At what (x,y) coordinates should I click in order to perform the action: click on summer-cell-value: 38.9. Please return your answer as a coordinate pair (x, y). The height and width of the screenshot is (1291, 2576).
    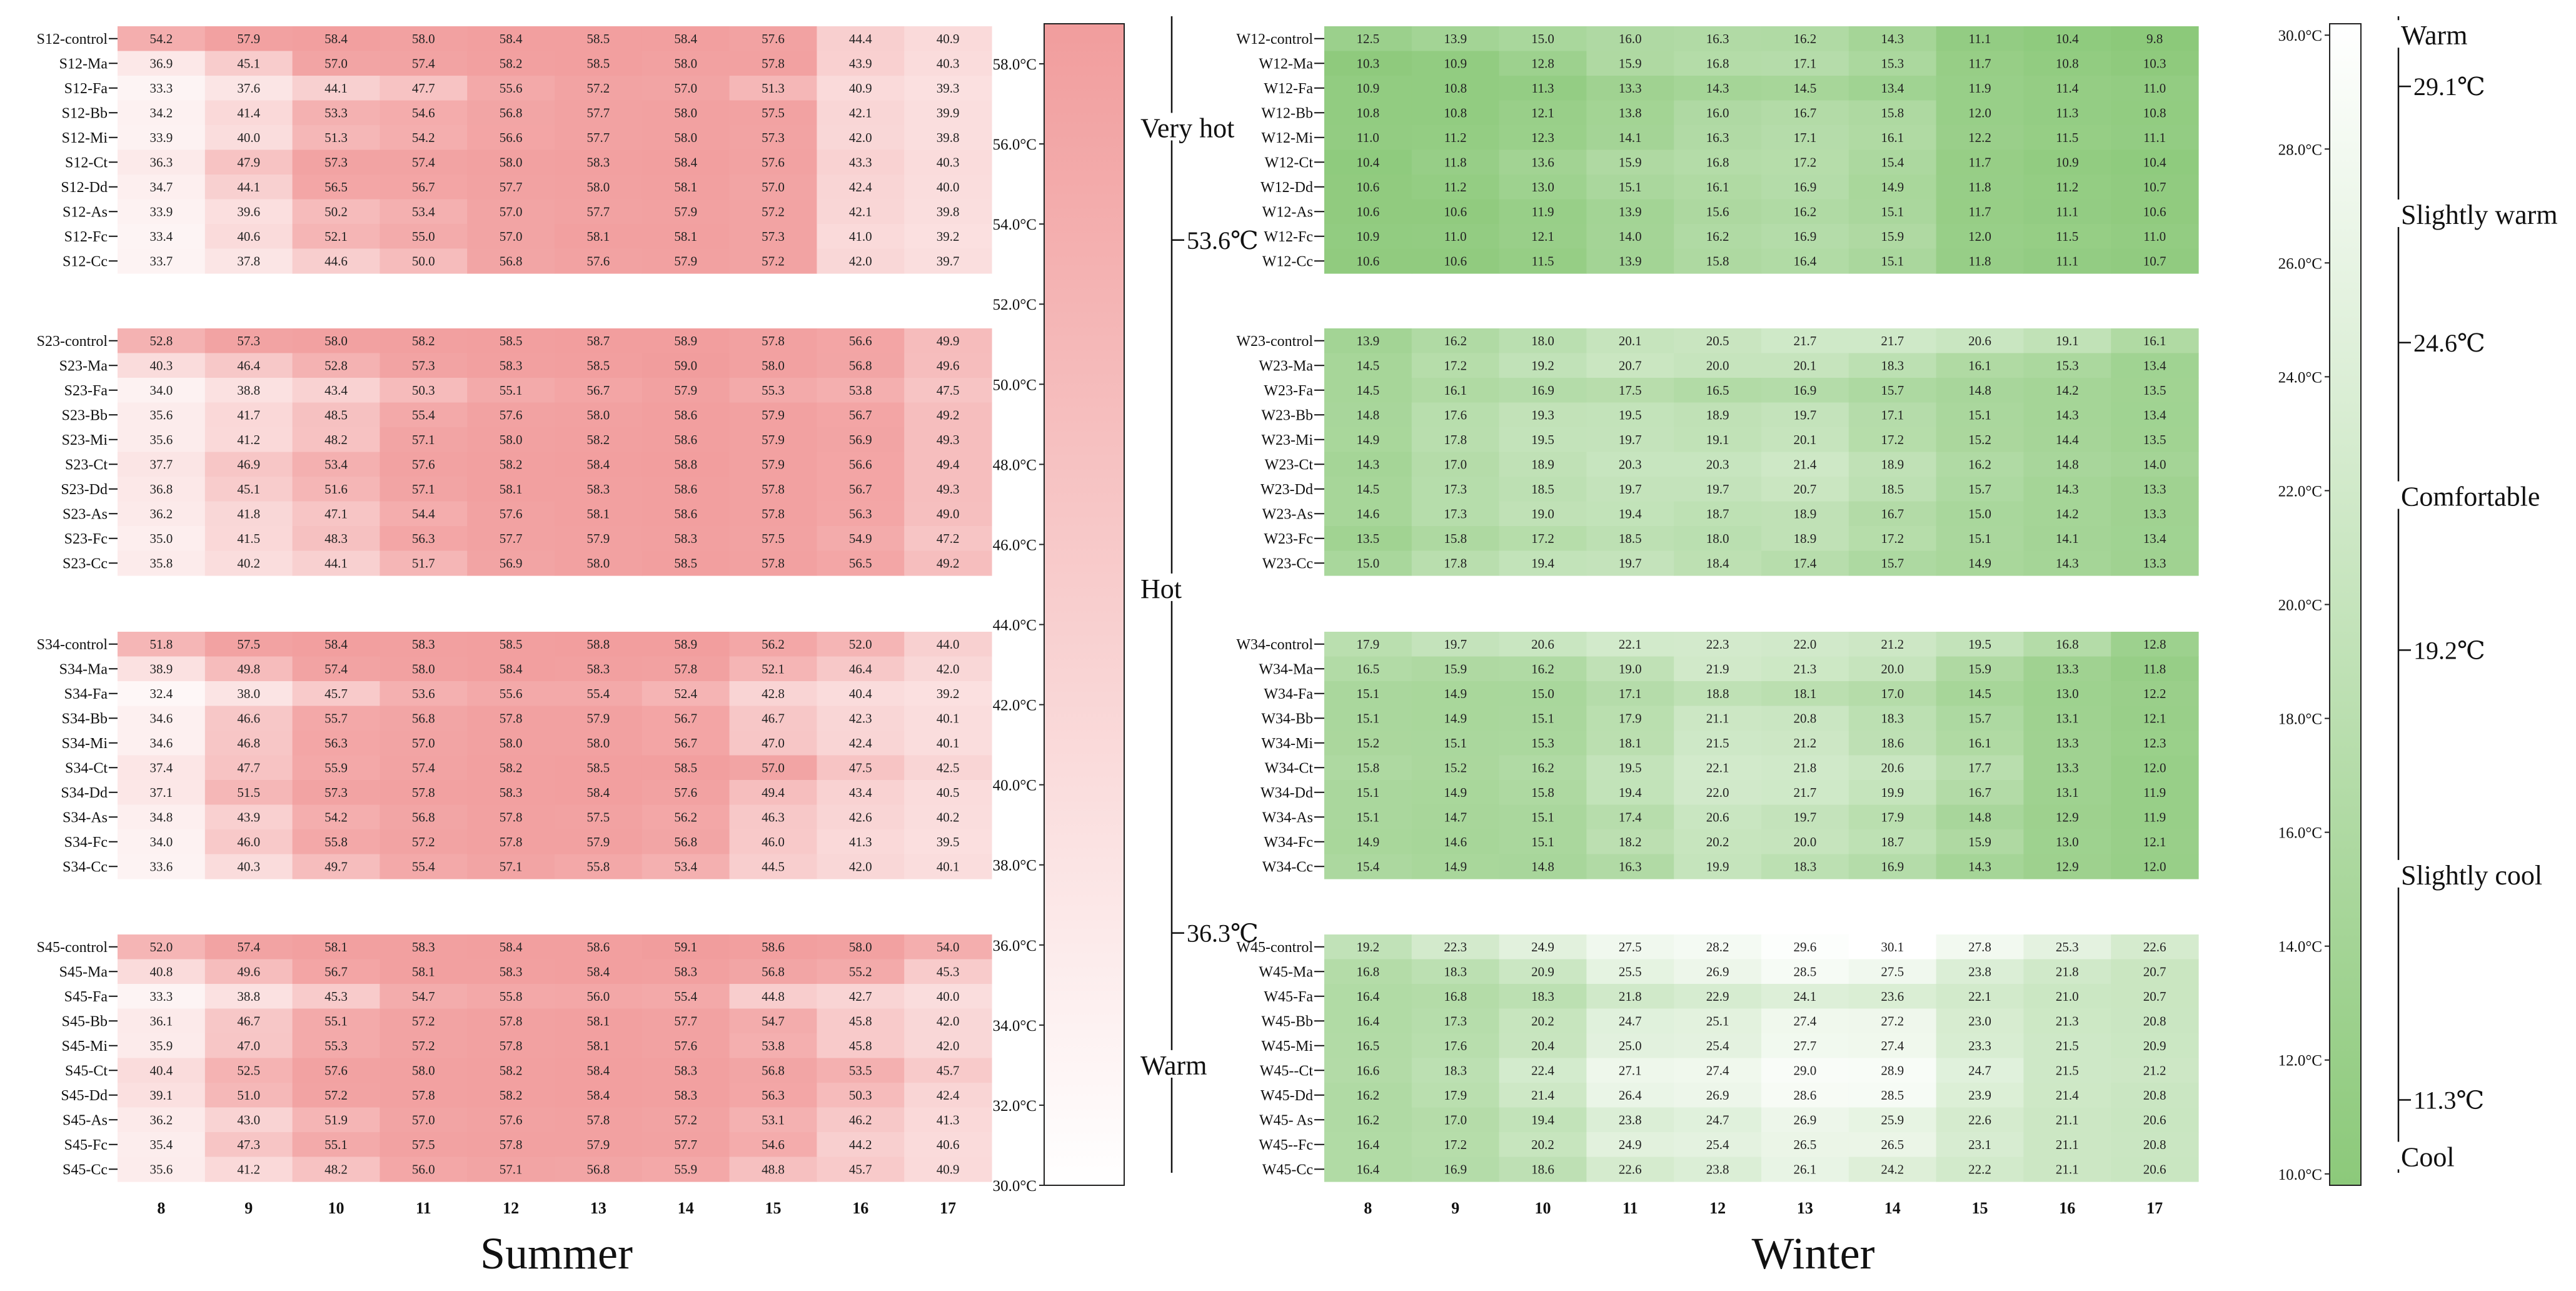
    Looking at the image, I should click on (161, 668).